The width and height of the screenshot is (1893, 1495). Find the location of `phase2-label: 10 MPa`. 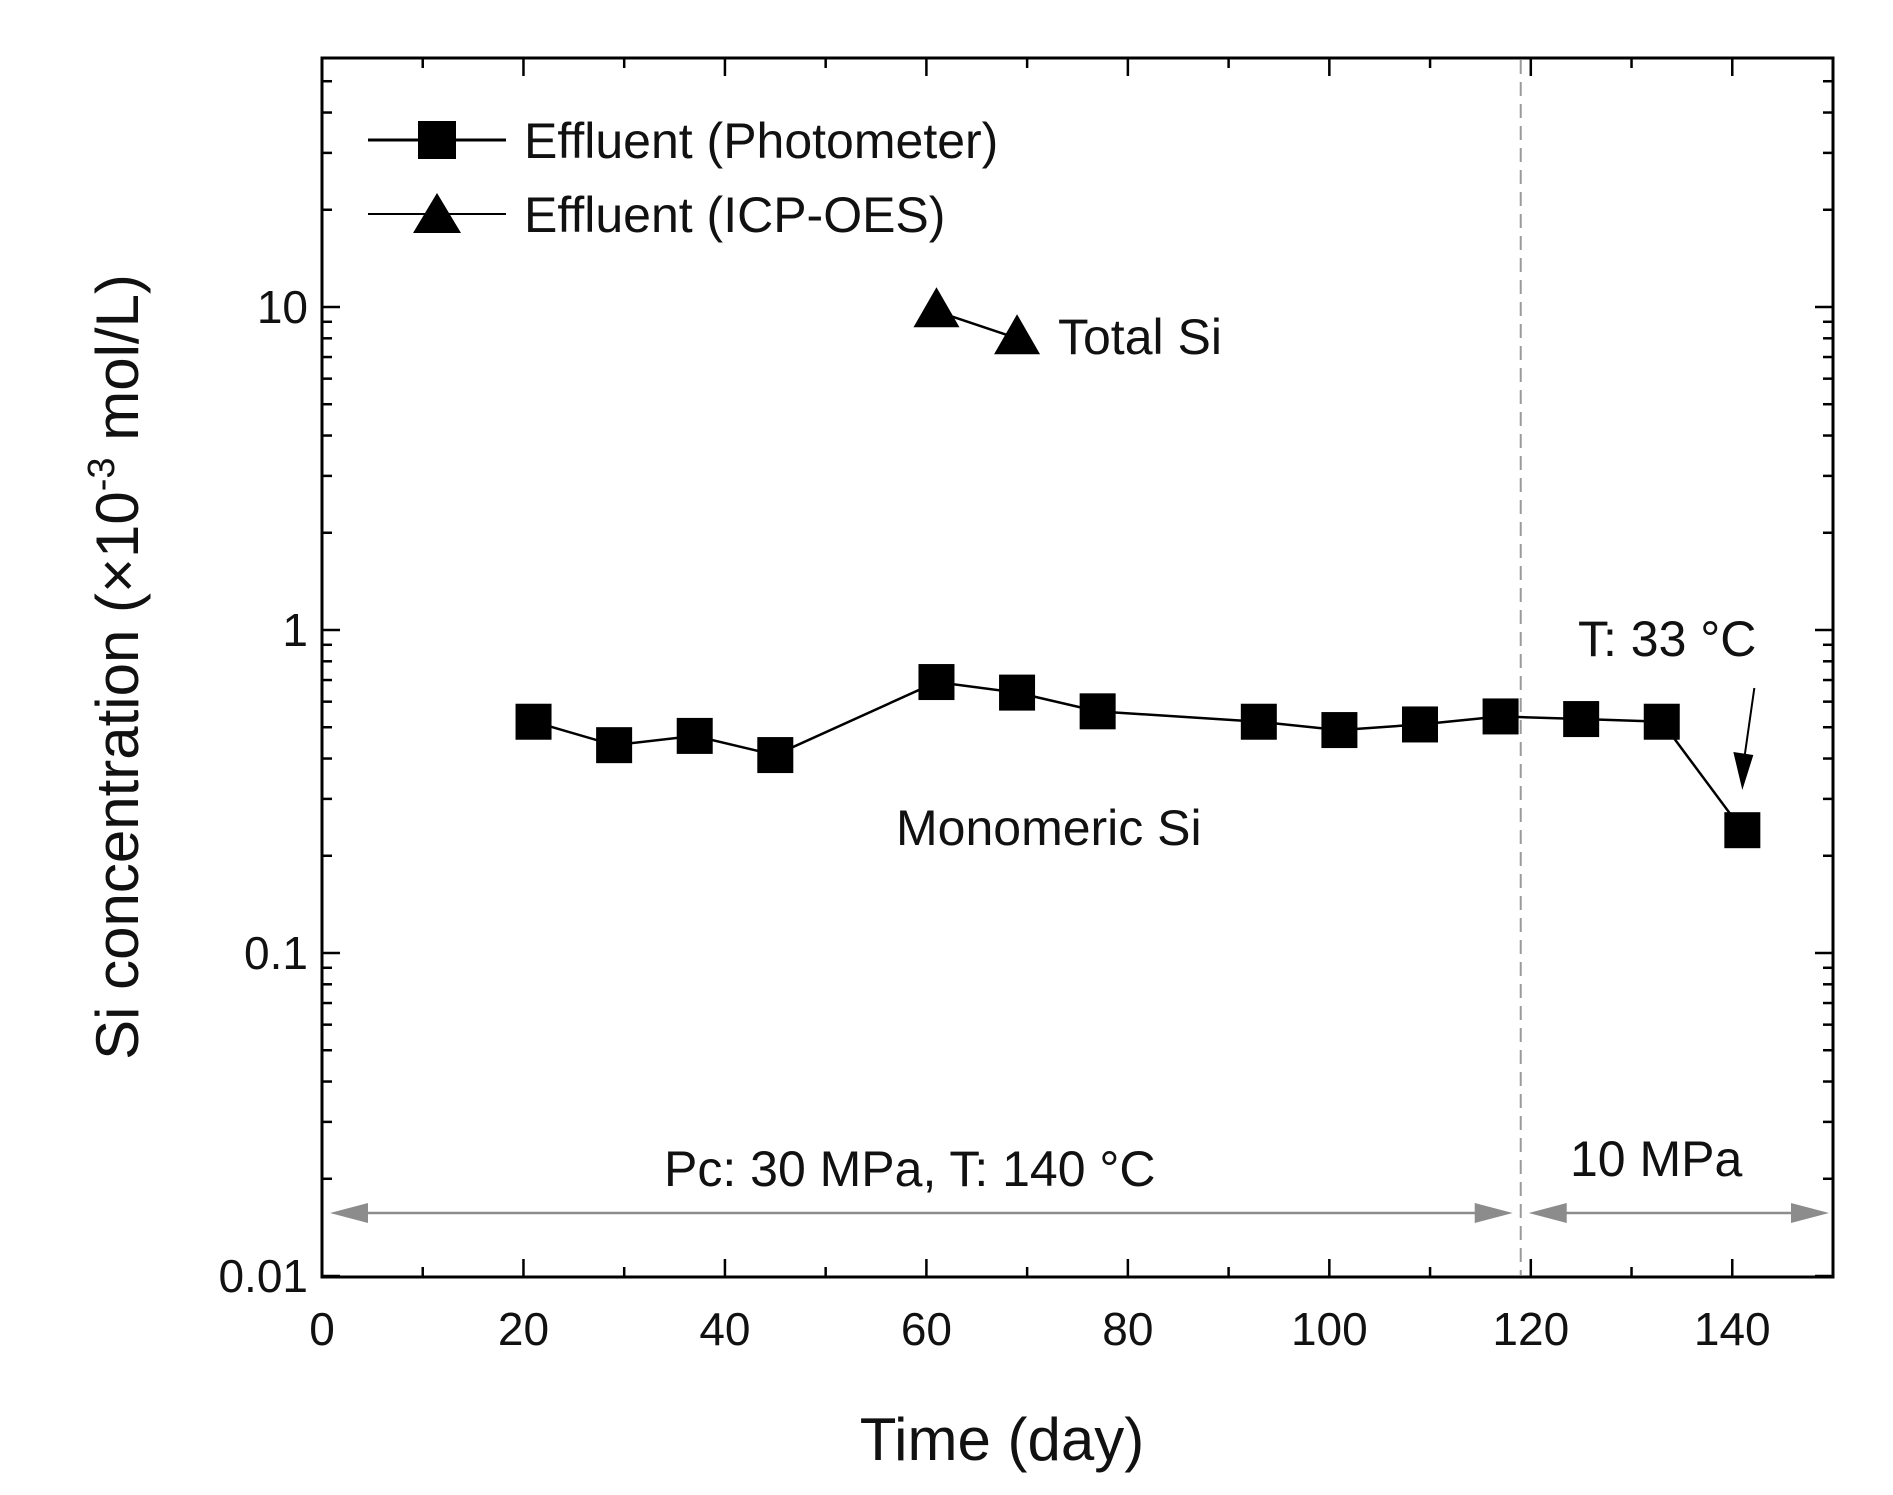

phase2-label: 10 MPa is located at coordinates (1656, 1159).